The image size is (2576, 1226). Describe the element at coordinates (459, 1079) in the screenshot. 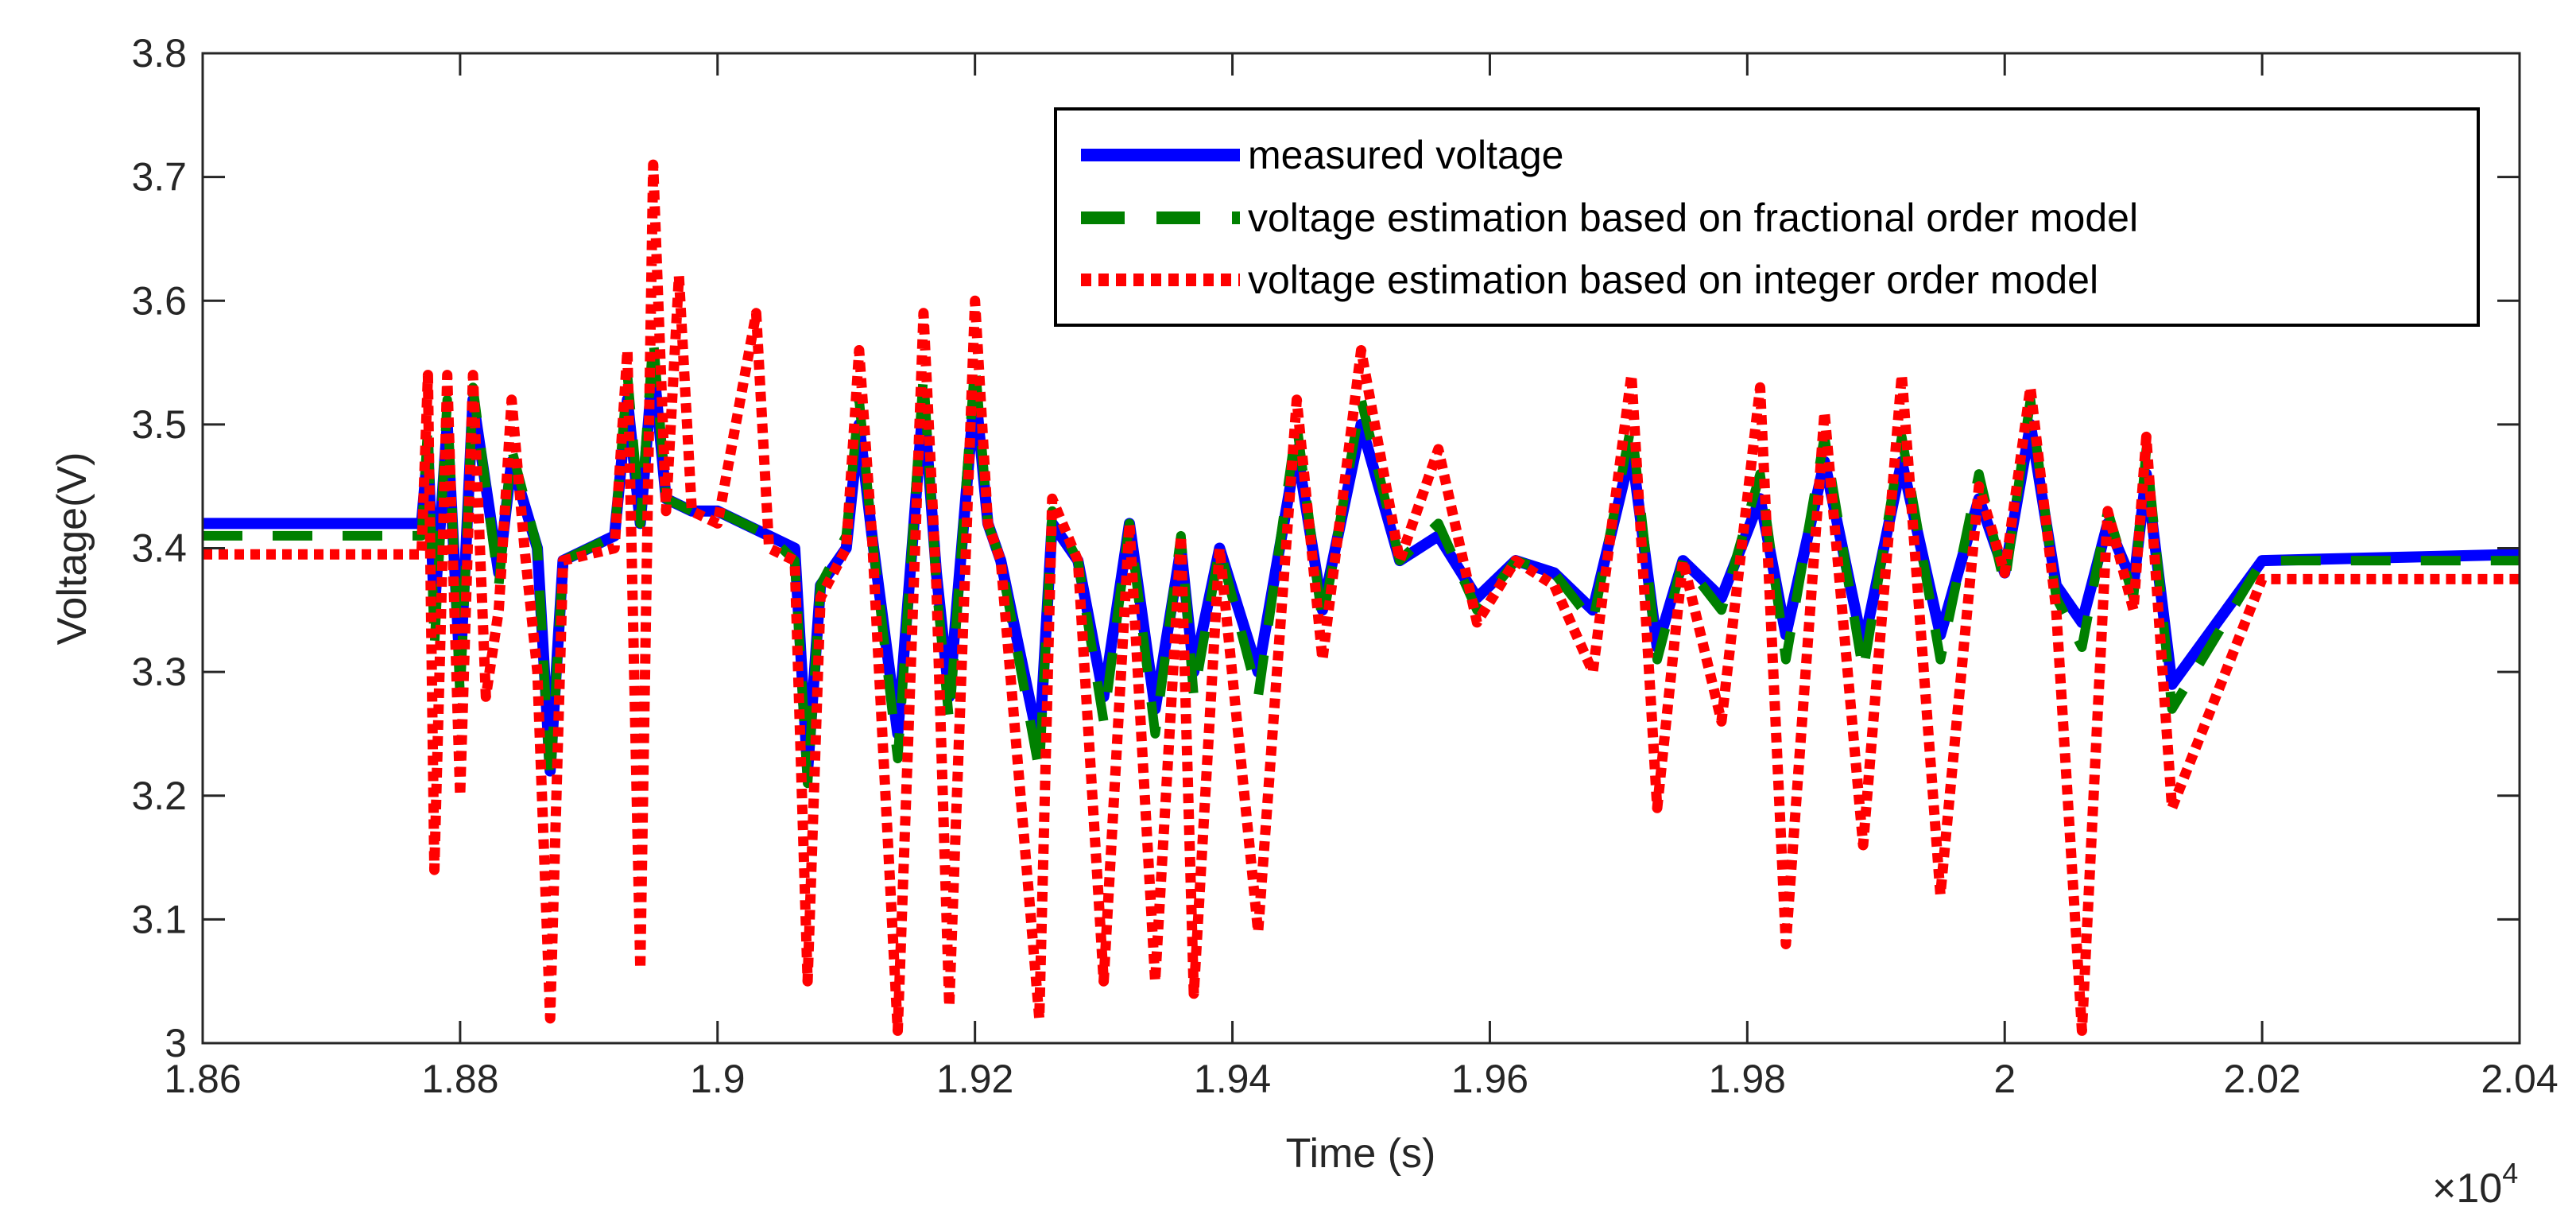

I see `x-tick-label: 1.88` at that location.